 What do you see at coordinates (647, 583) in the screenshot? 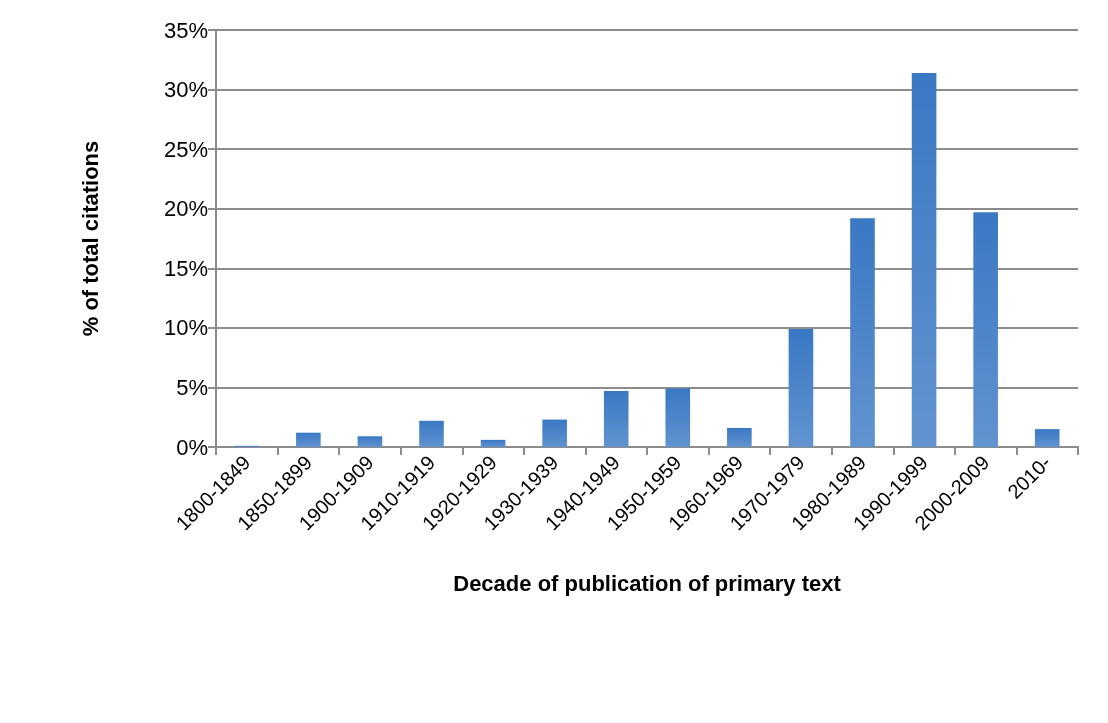
I see `x-axis-title: Decade of publication of primary text` at bounding box center [647, 583].